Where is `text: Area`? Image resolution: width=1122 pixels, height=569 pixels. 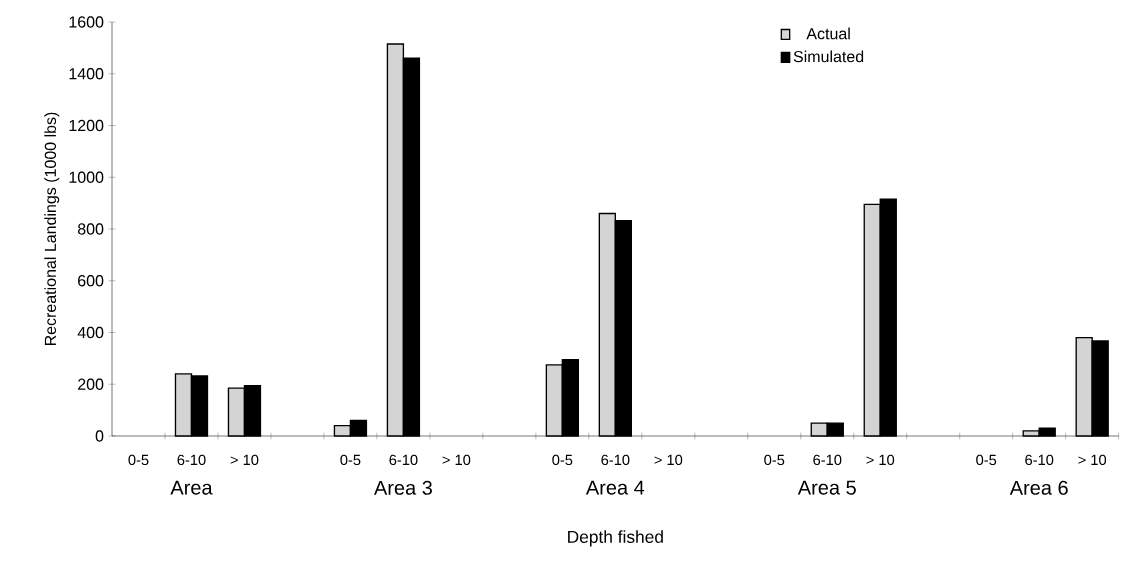
text: Area is located at coordinates (191, 487).